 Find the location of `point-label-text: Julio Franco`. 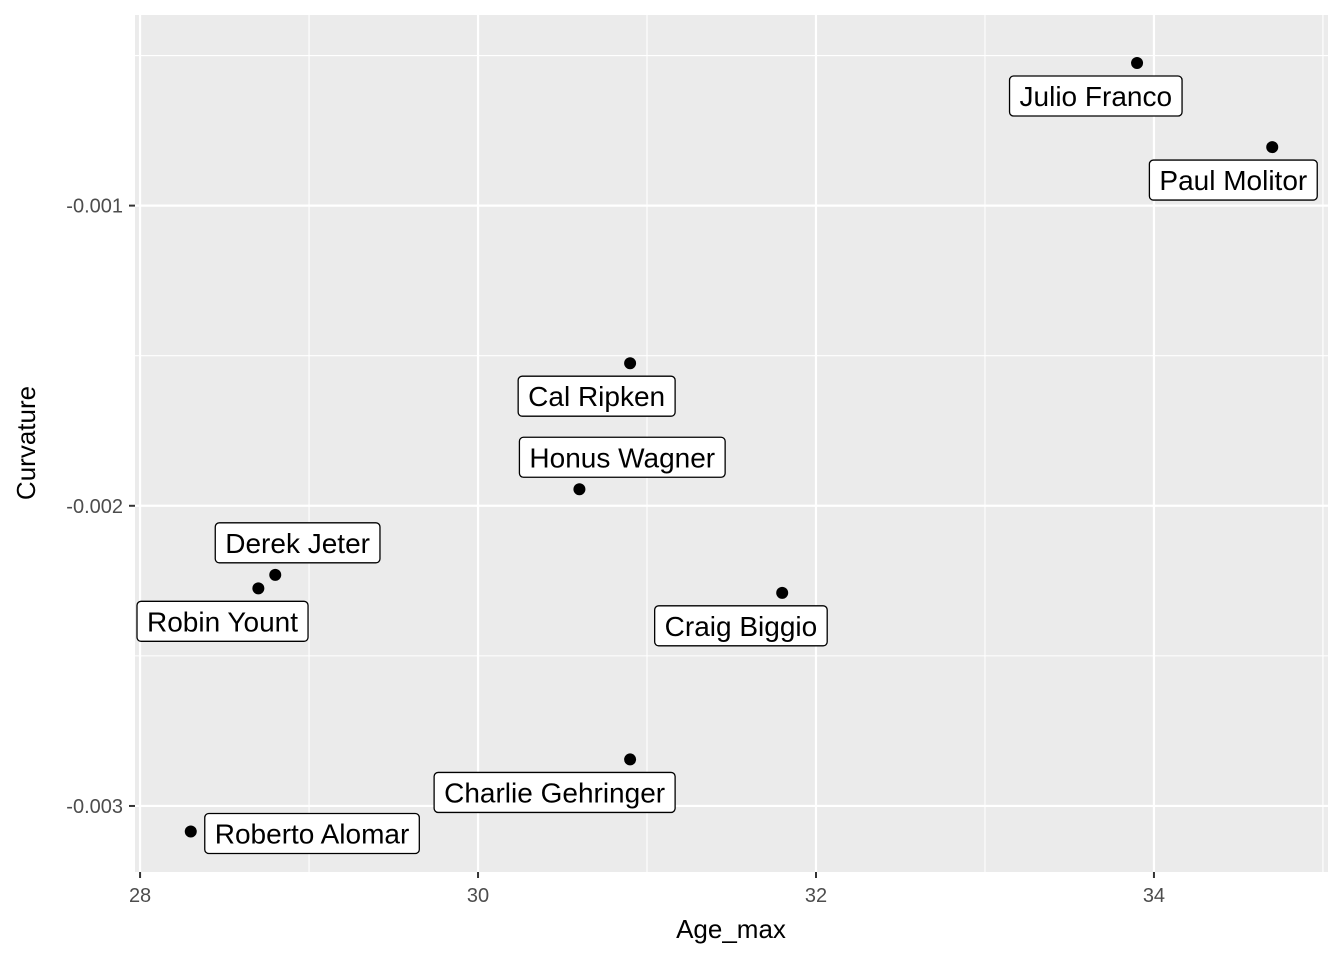

point-label-text: Julio Franco is located at coordinates (1096, 96).